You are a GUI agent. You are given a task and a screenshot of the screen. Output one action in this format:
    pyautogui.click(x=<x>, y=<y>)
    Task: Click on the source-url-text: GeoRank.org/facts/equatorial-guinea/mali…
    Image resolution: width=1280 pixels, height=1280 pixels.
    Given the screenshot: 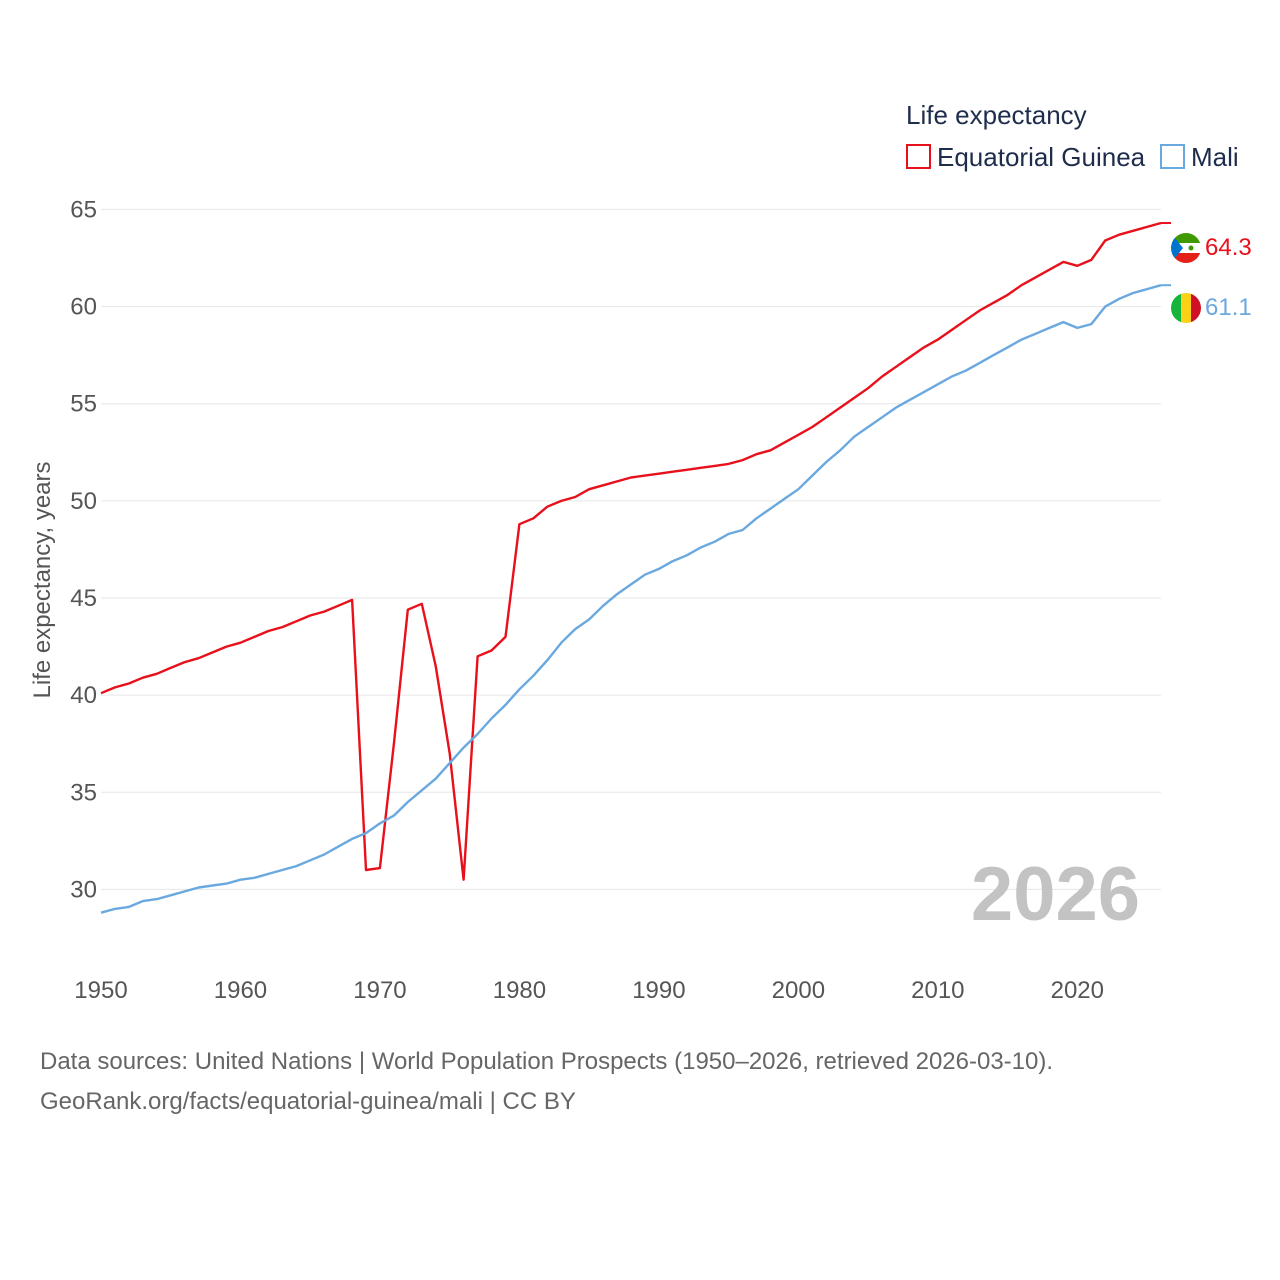 What is the action you would take?
    pyautogui.click(x=308, y=1101)
    